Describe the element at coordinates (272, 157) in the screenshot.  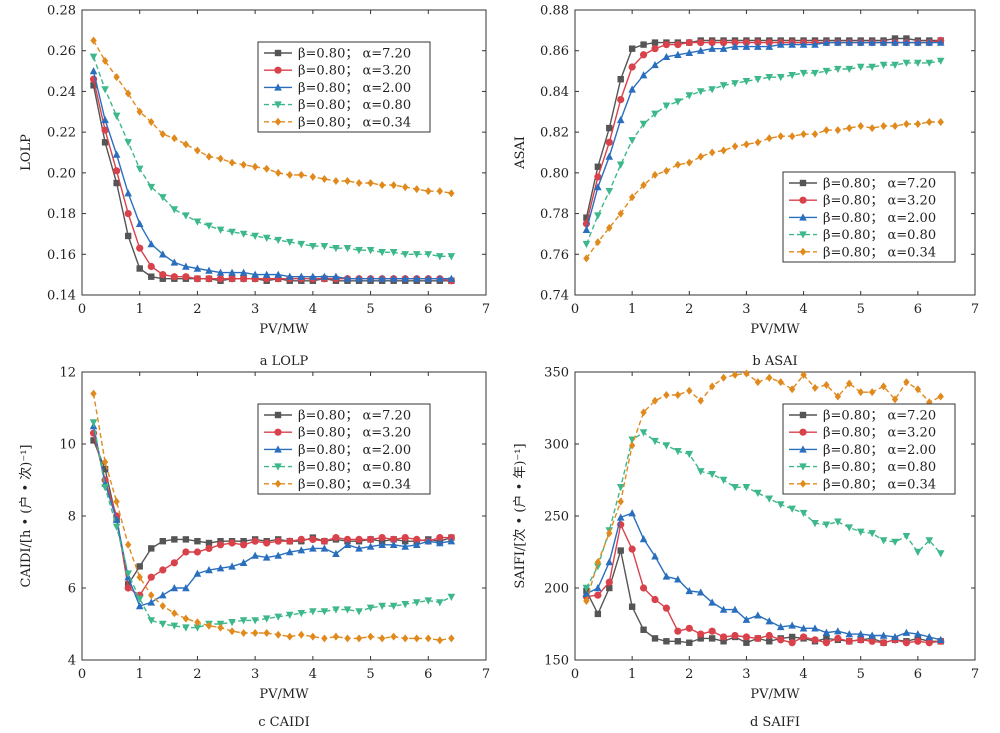
I see `series-4-group` at that location.